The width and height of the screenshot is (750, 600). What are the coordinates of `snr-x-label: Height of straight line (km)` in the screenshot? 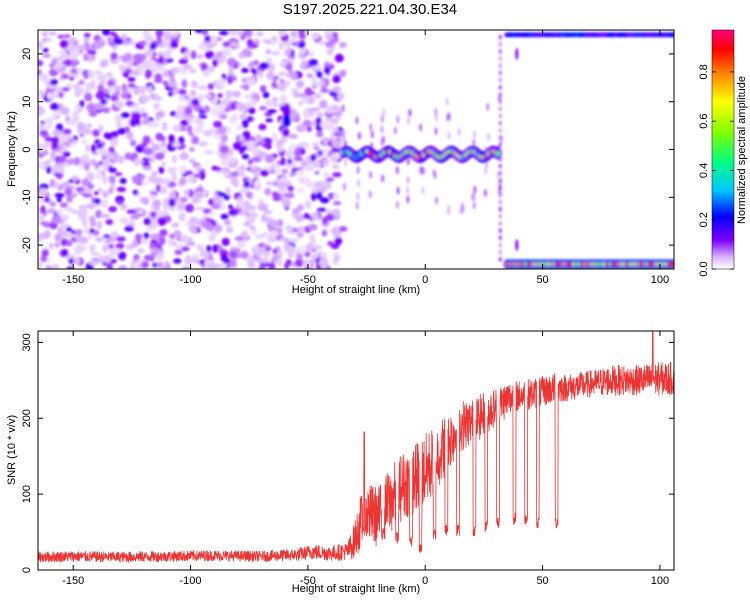 It's located at (356, 589).